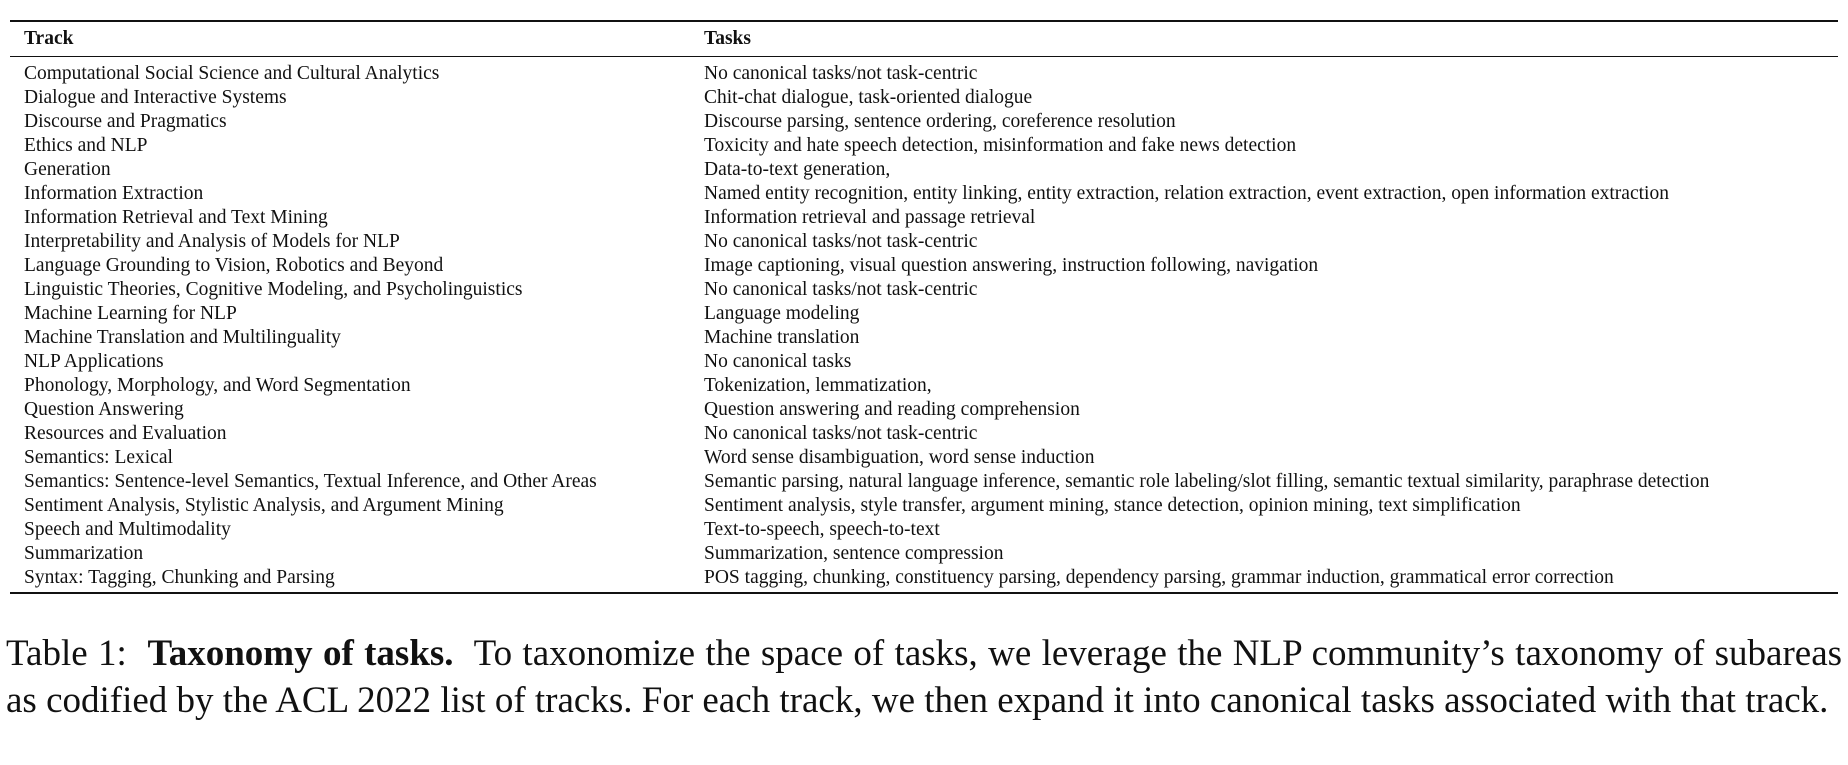 This screenshot has width=1848, height=765. Describe the element at coordinates (49, 38) in the screenshot. I see `header-track: Track` at that location.